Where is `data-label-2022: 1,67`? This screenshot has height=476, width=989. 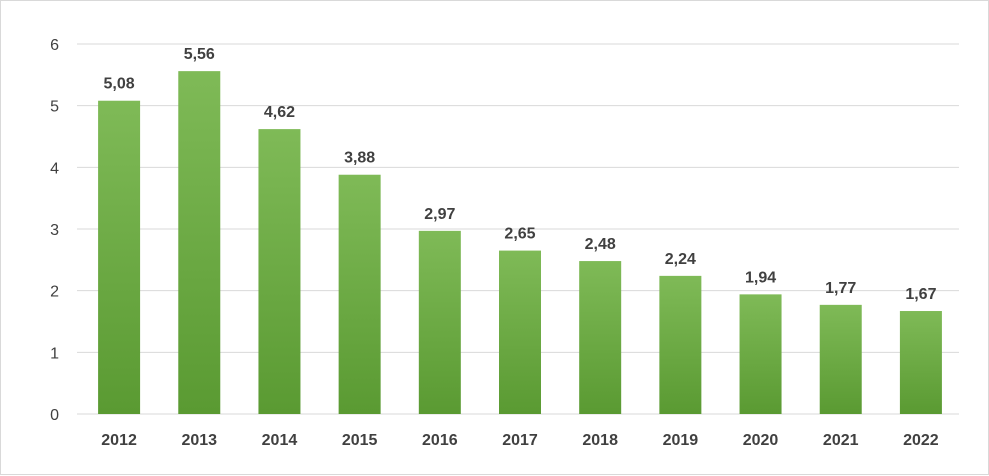
data-label-2022: 1,67 is located at coordinates (920, 294).